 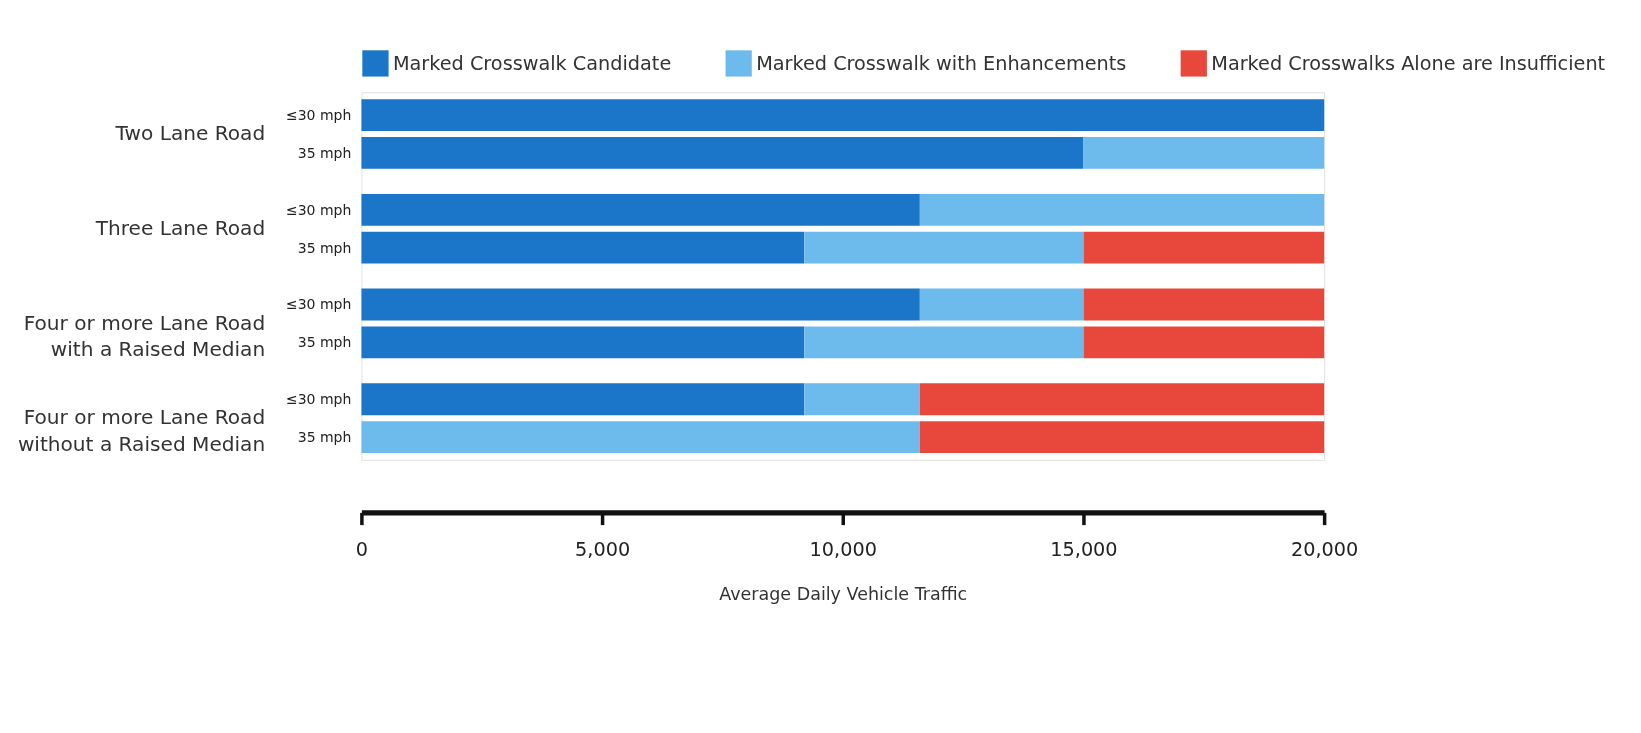 What do you see at coordinates (190, 133) in the screenshot?
I see `text: Two Lane Road` at bounding box center [190, 133].